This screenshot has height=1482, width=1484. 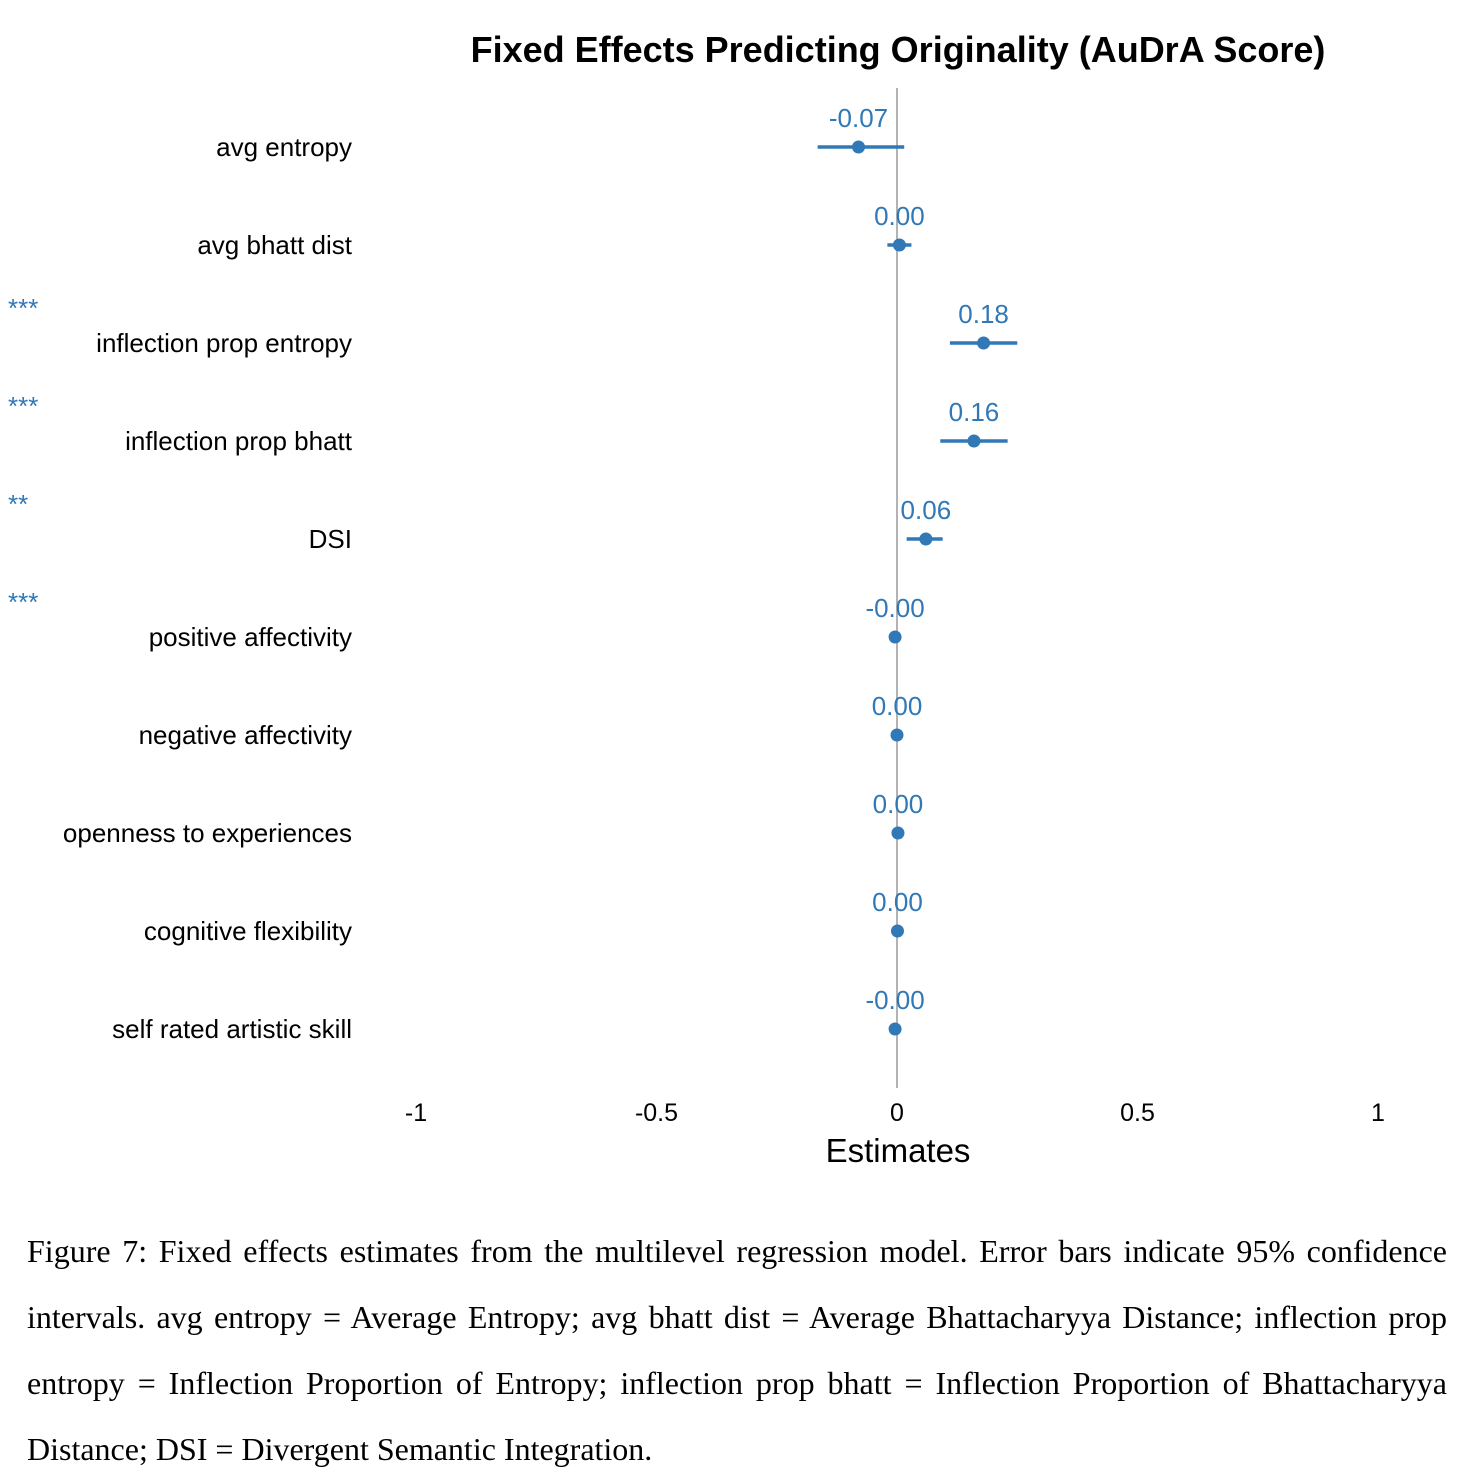 What do you see at coordinates (533, 916) in the screenshot?
I see `forest-row: cognitive flexibility 0.00` at bounding box center [533, 916].